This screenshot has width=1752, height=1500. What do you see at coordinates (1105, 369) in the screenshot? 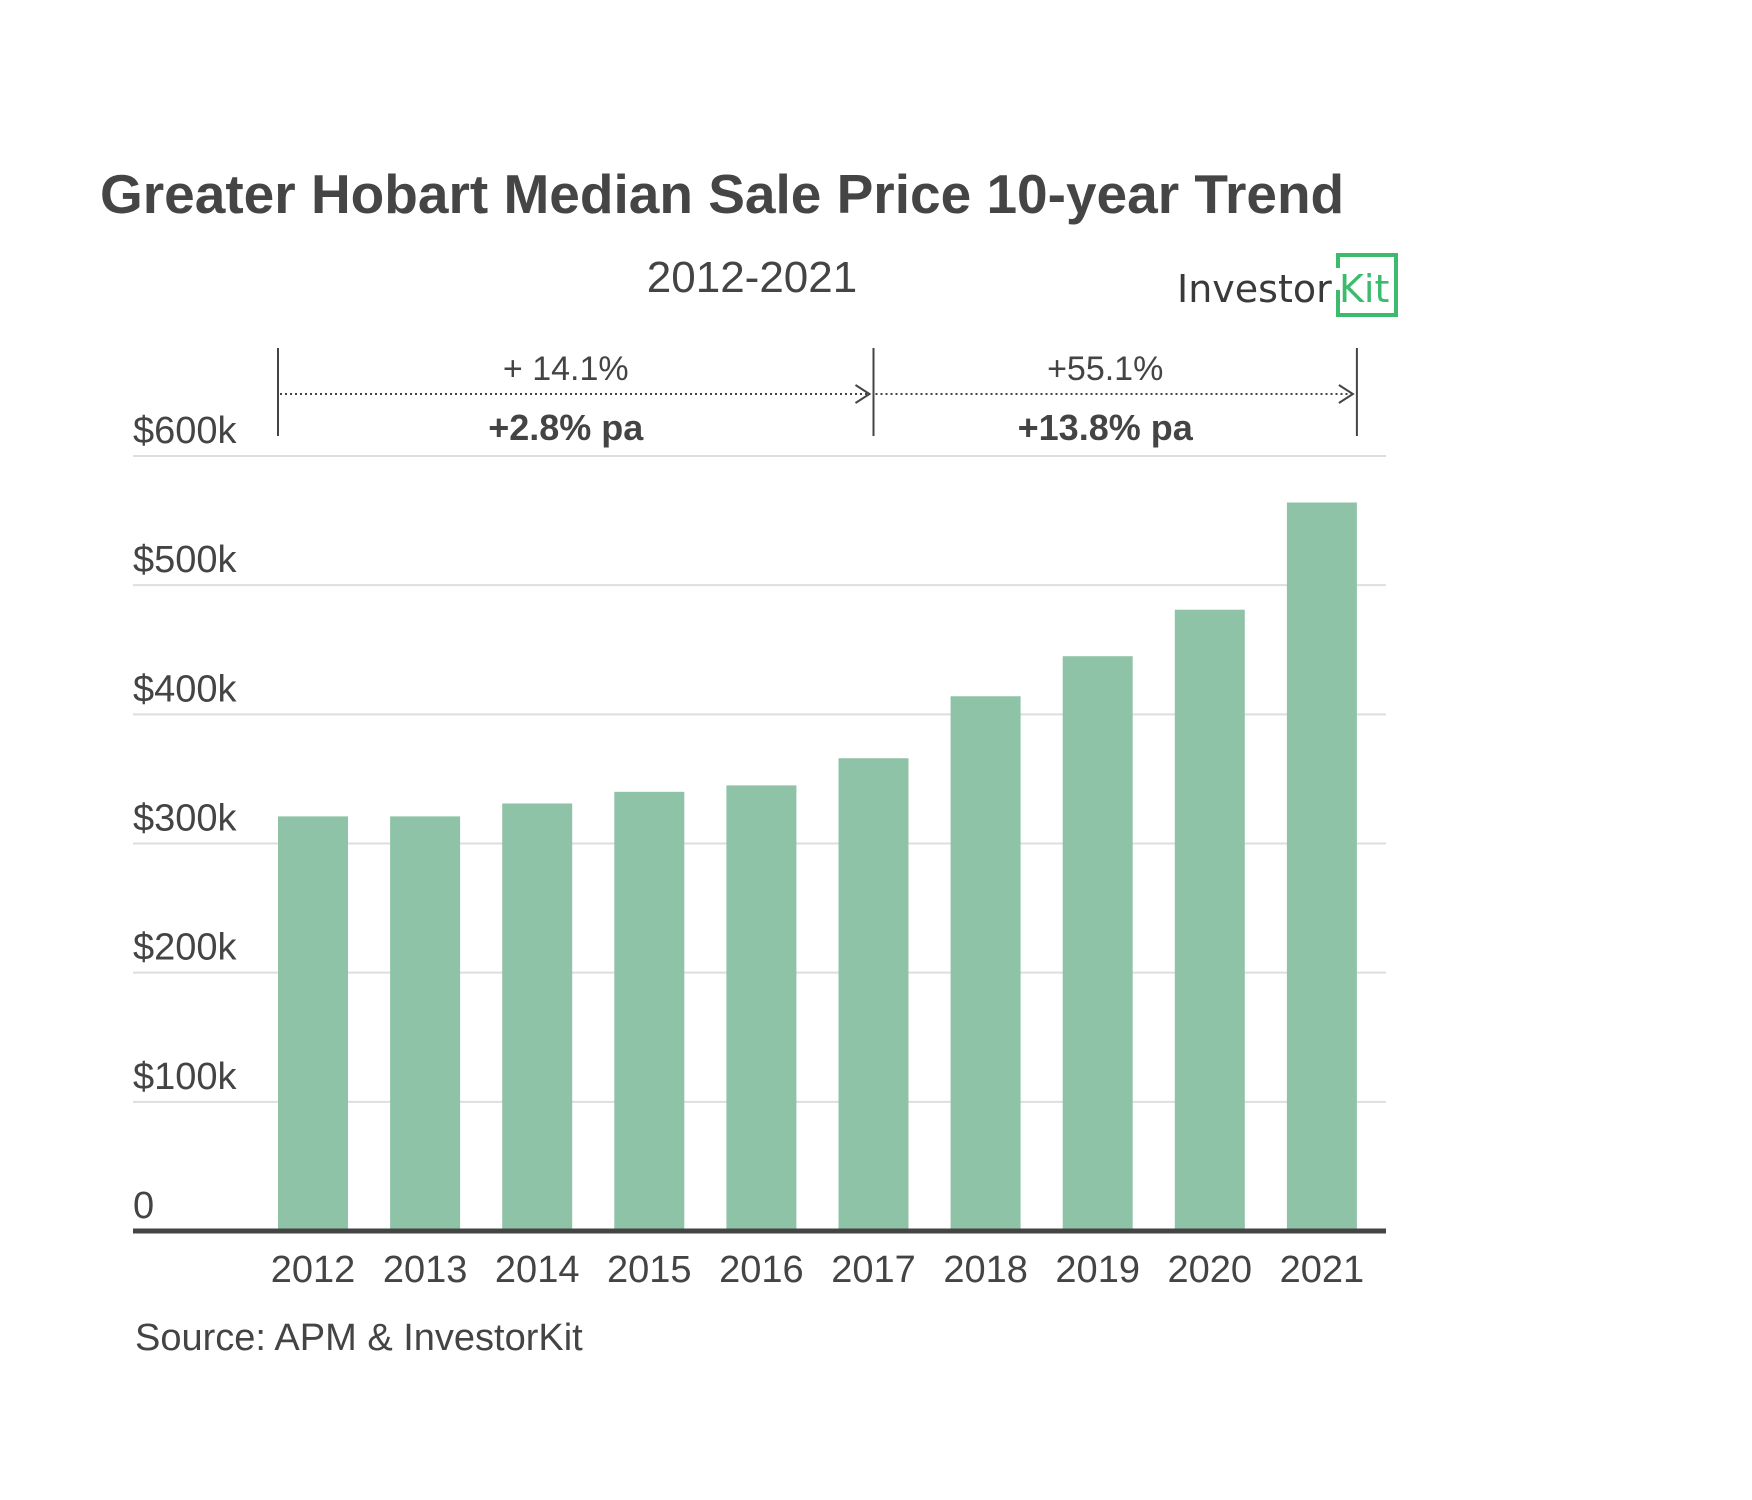
I see `growth-total: +55.1%` at bounding box center [1105, 369].